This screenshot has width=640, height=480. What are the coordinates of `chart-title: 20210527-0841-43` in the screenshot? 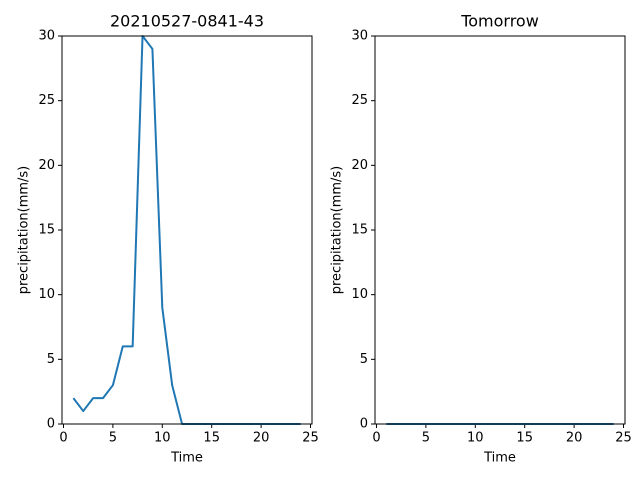 It's located at (187, 21).